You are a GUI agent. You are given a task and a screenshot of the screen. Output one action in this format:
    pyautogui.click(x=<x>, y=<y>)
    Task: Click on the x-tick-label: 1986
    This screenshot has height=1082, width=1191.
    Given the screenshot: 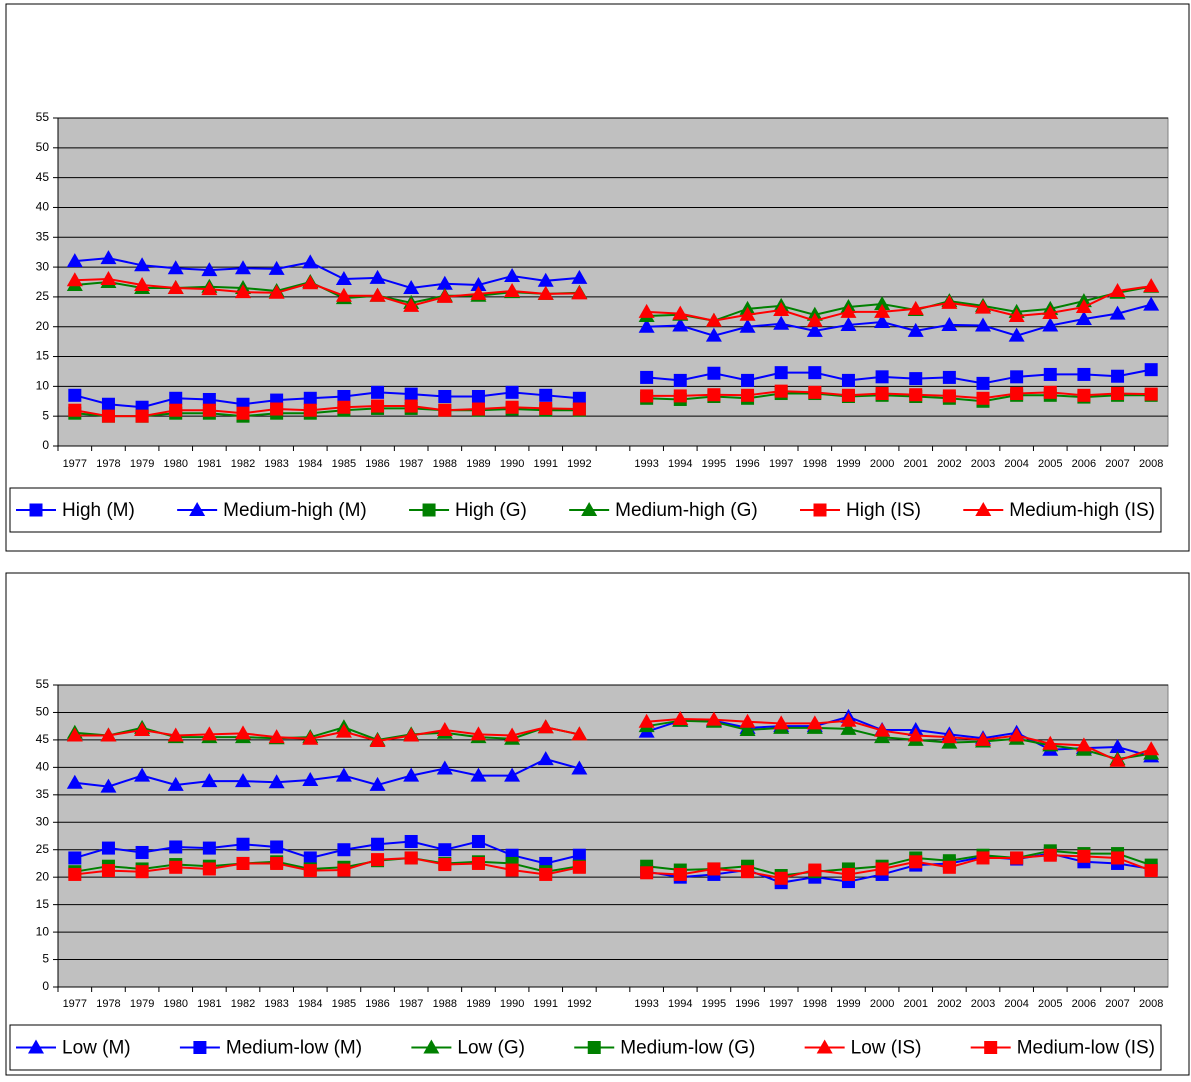 What is the action you would take?
    pyautogui.click(x=377, y=464)
    